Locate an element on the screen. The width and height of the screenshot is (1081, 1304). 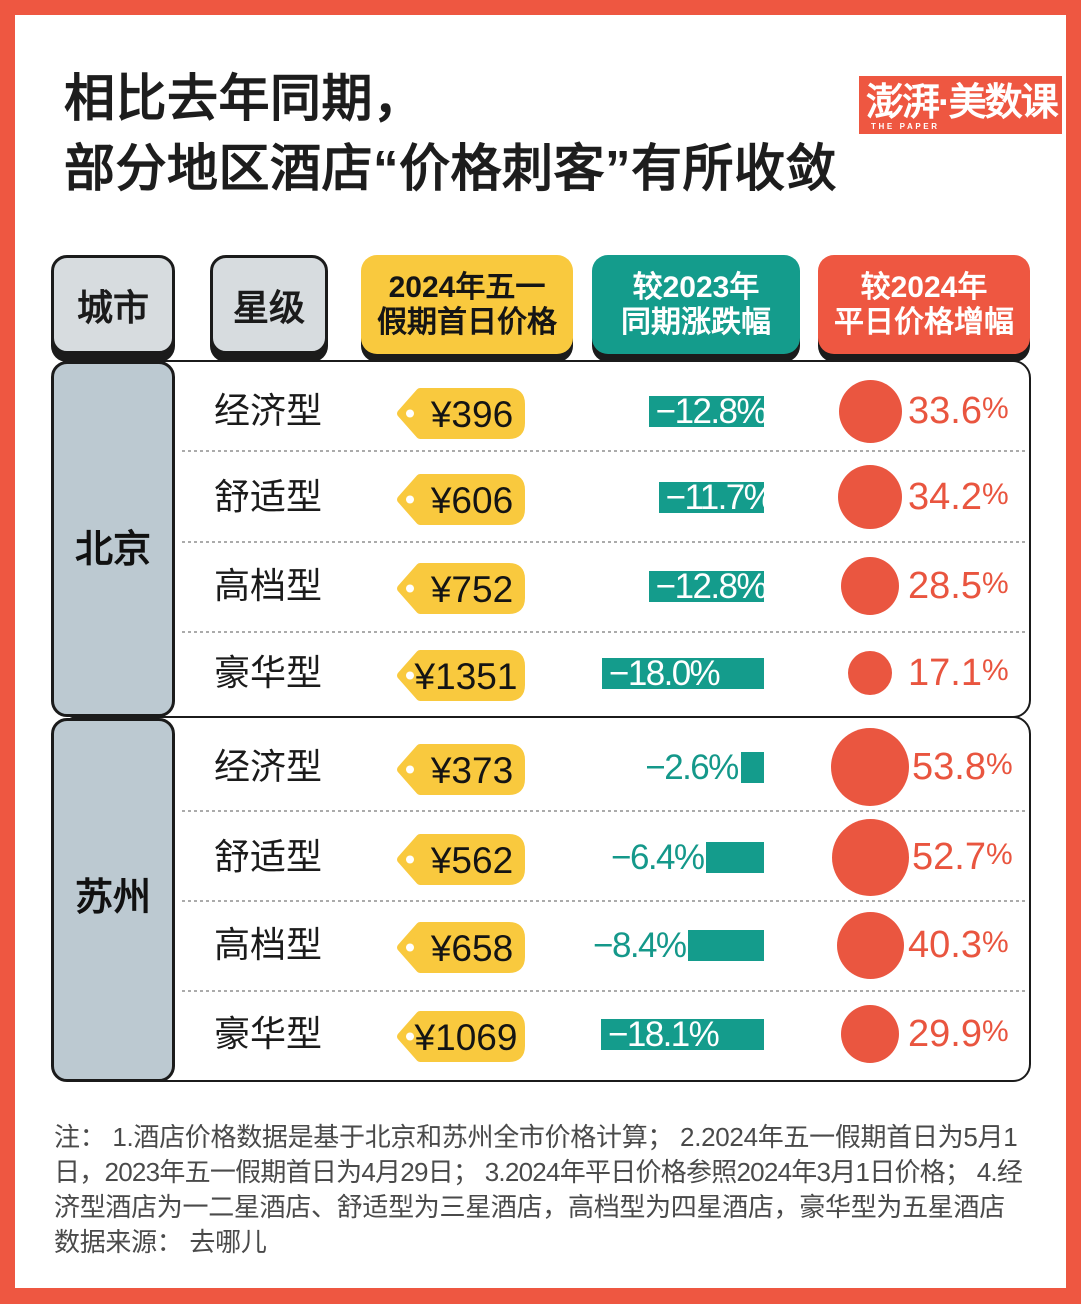
svg-text: ¥373 is located at coordinates (471, 770).